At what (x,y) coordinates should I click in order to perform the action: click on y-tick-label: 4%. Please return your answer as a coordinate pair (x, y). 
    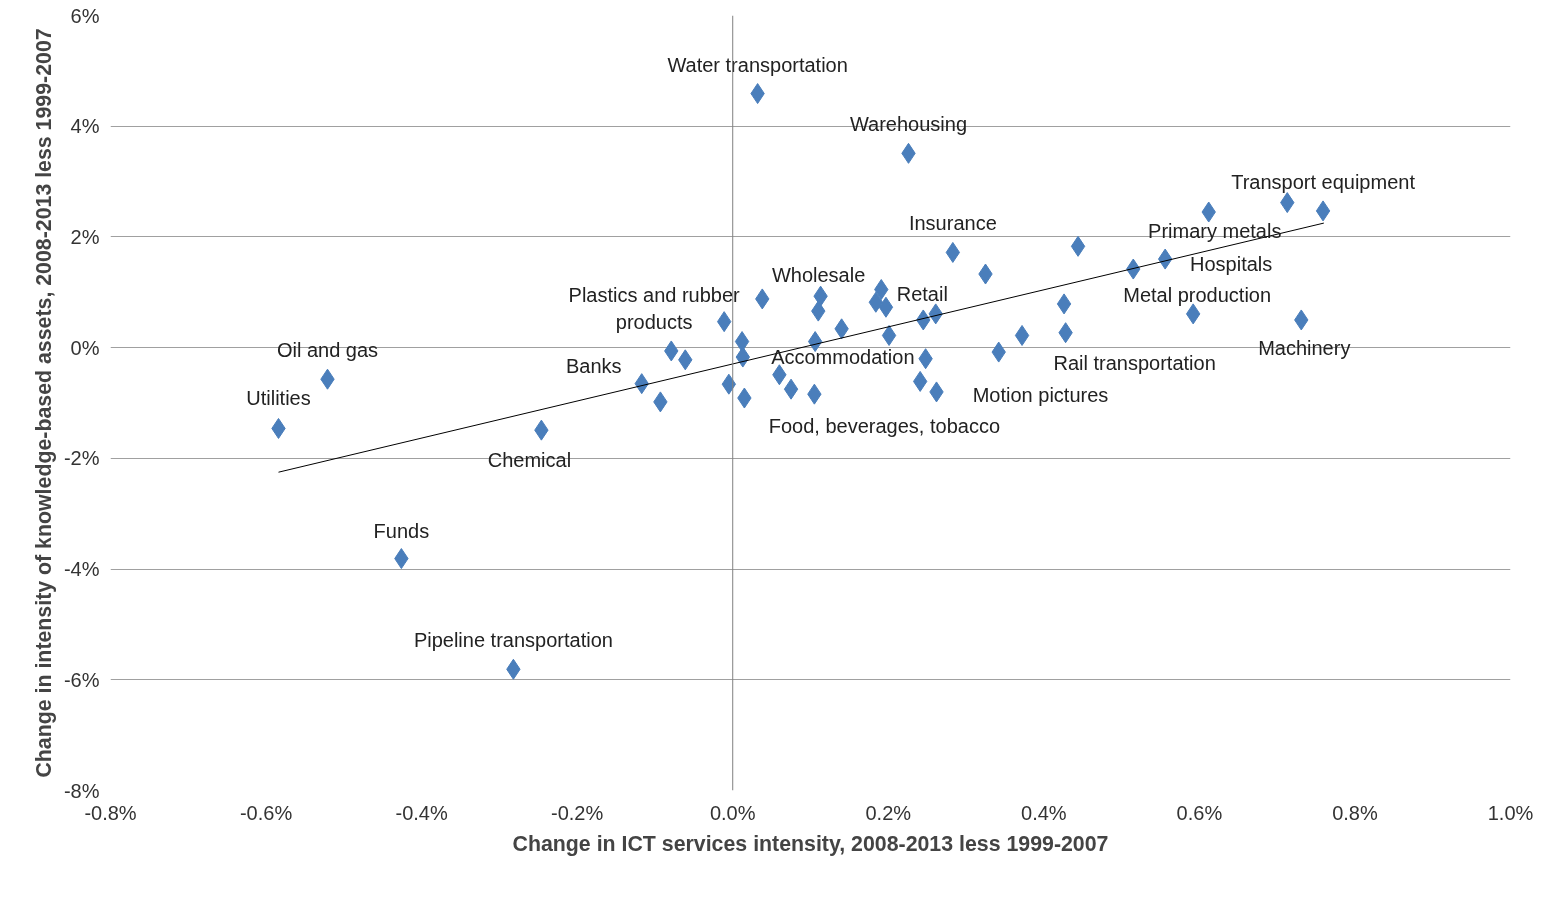
    Looking at the image, I should click on (85, 126).